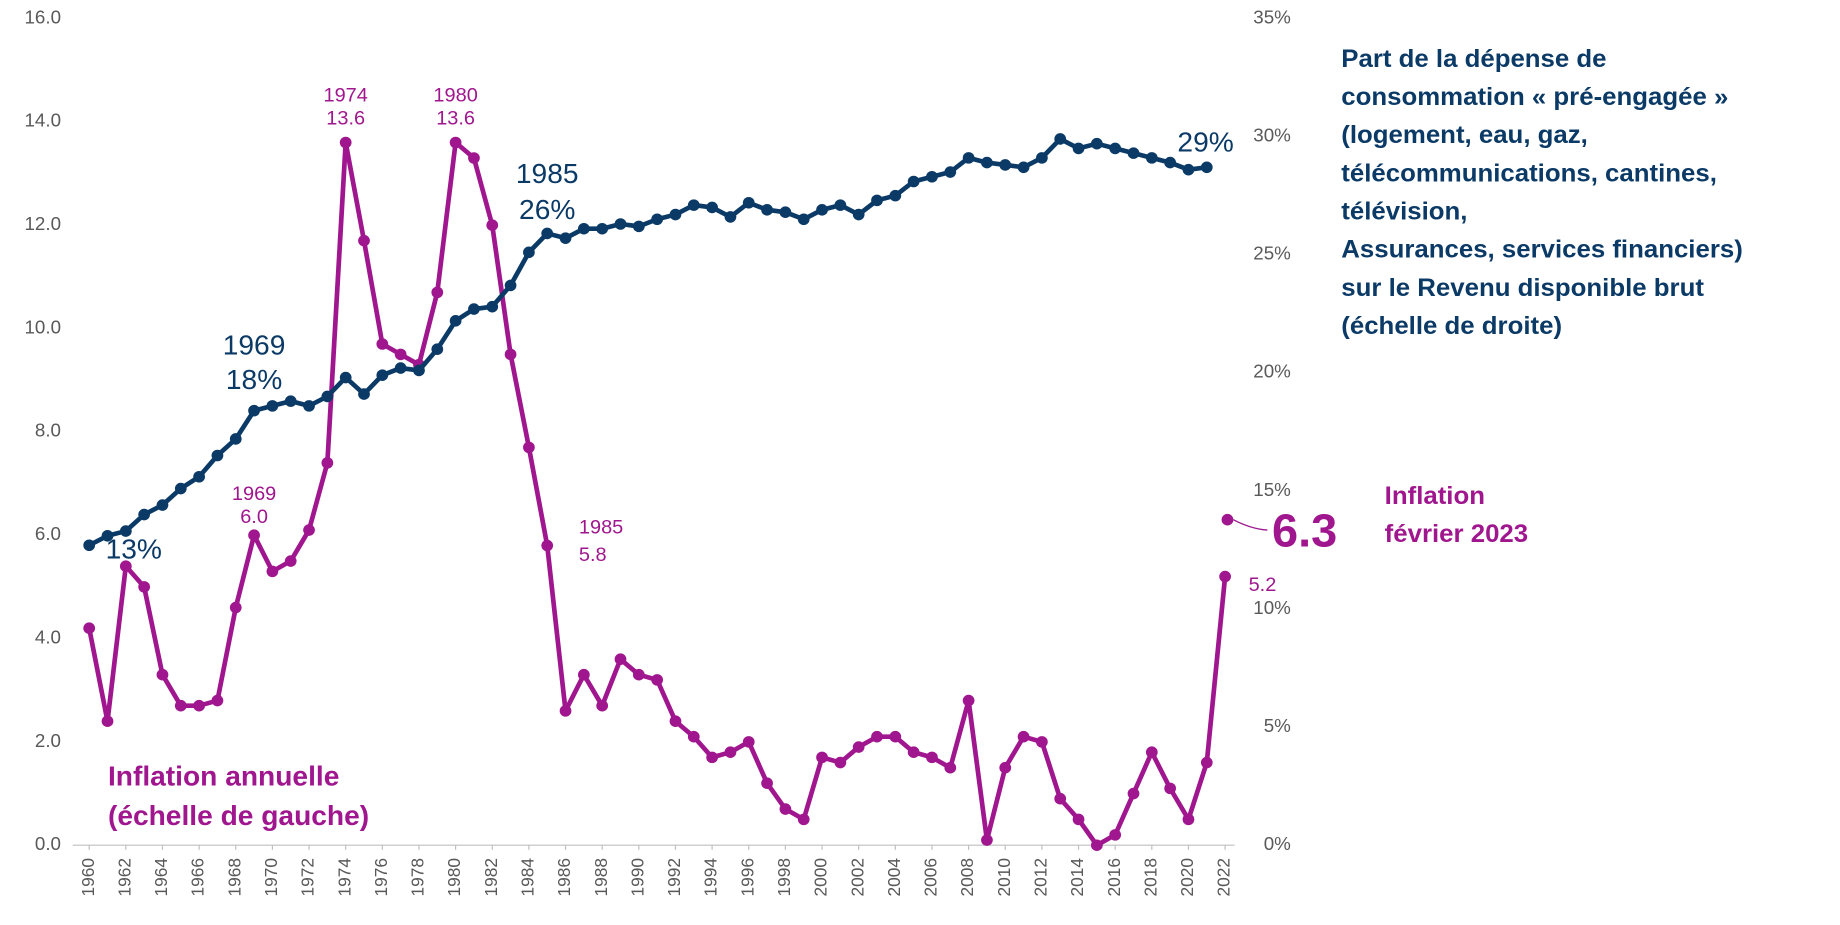 The height and width of the screenshot is (925, 1840). I want to click on x-tick-label: 2010, so click(1004, 877).